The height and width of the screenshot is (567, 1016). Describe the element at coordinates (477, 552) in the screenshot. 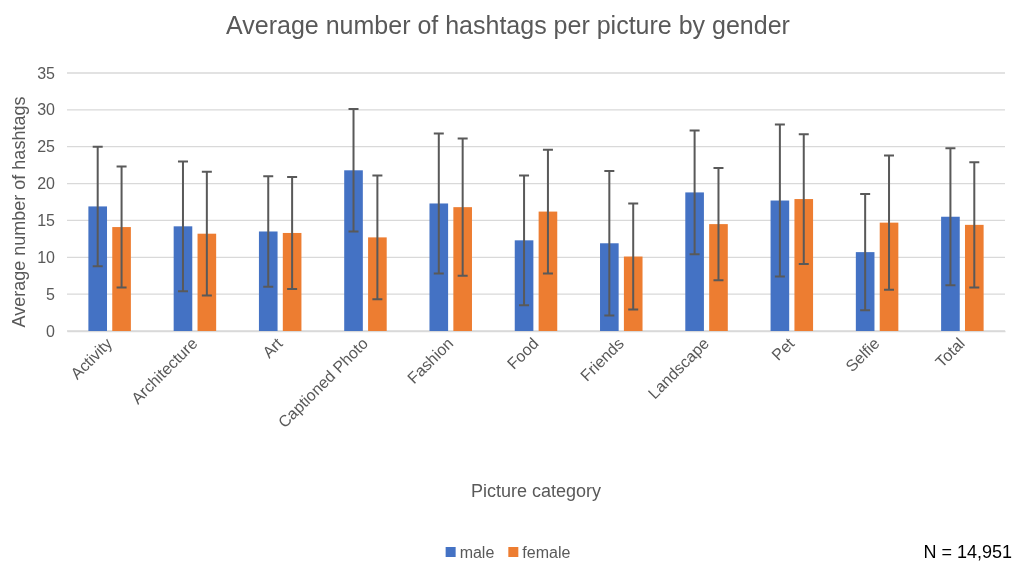

I see `legend-label: male` at that location.